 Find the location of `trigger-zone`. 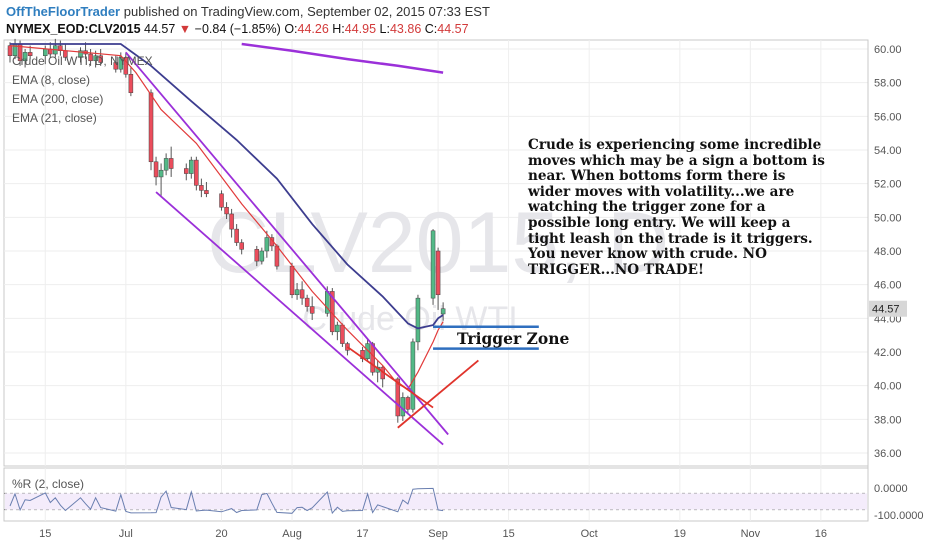

trigger-zone is located at coordinates (486, 337).